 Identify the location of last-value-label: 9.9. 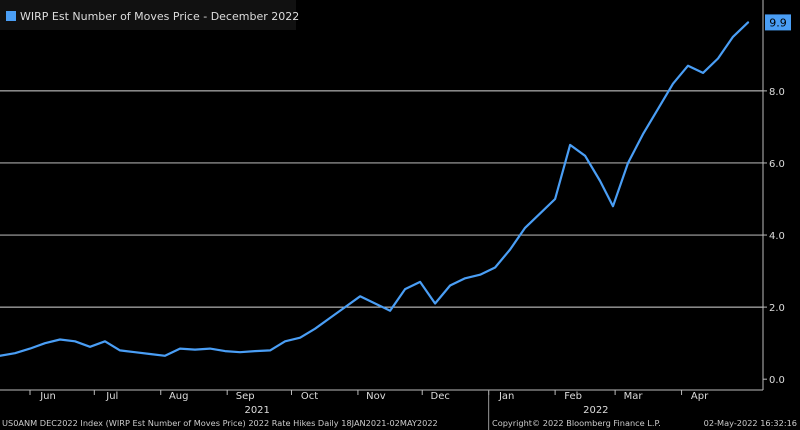
(778, 22).